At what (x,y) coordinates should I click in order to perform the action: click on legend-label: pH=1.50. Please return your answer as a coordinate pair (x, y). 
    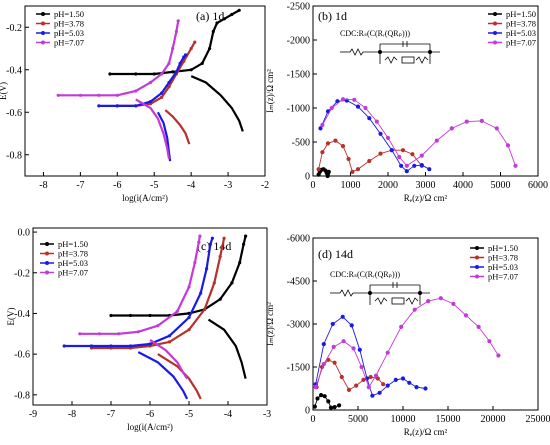
    Looking at the image, I should click on (69, 14).